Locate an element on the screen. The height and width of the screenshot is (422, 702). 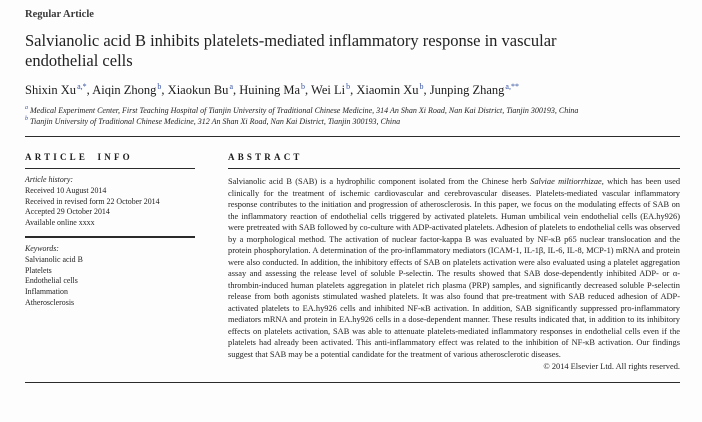
author-name: Wei Li is located at coordinates (328, 90).